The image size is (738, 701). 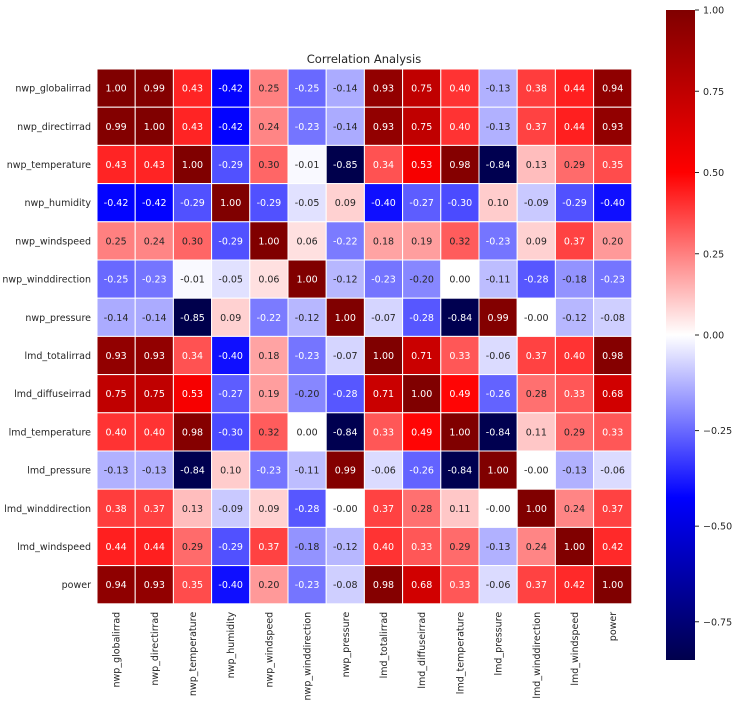 What do you see at coordinates (268, 127) in the screenshot?
I see `cell-value-label: 0.24` at bounding box center [268, 127].